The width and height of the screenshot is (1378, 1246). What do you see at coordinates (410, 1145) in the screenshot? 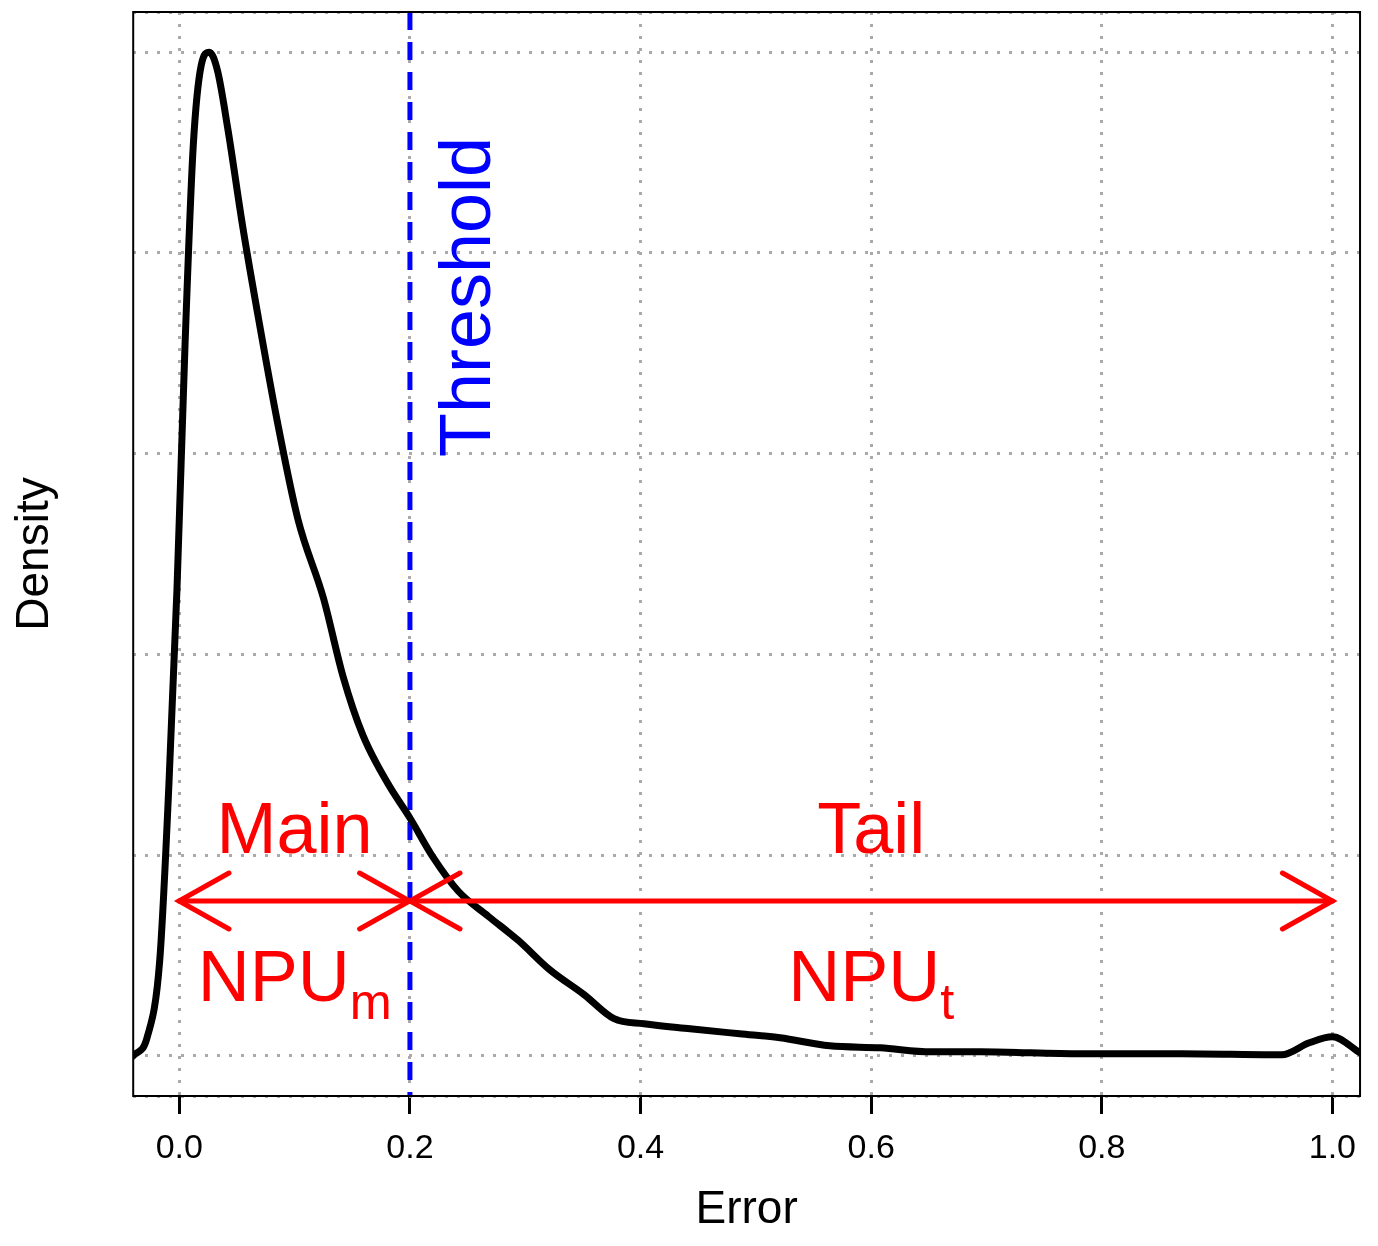
I see `x-tick-label: 0.2` at bounding box center [410, 1145].